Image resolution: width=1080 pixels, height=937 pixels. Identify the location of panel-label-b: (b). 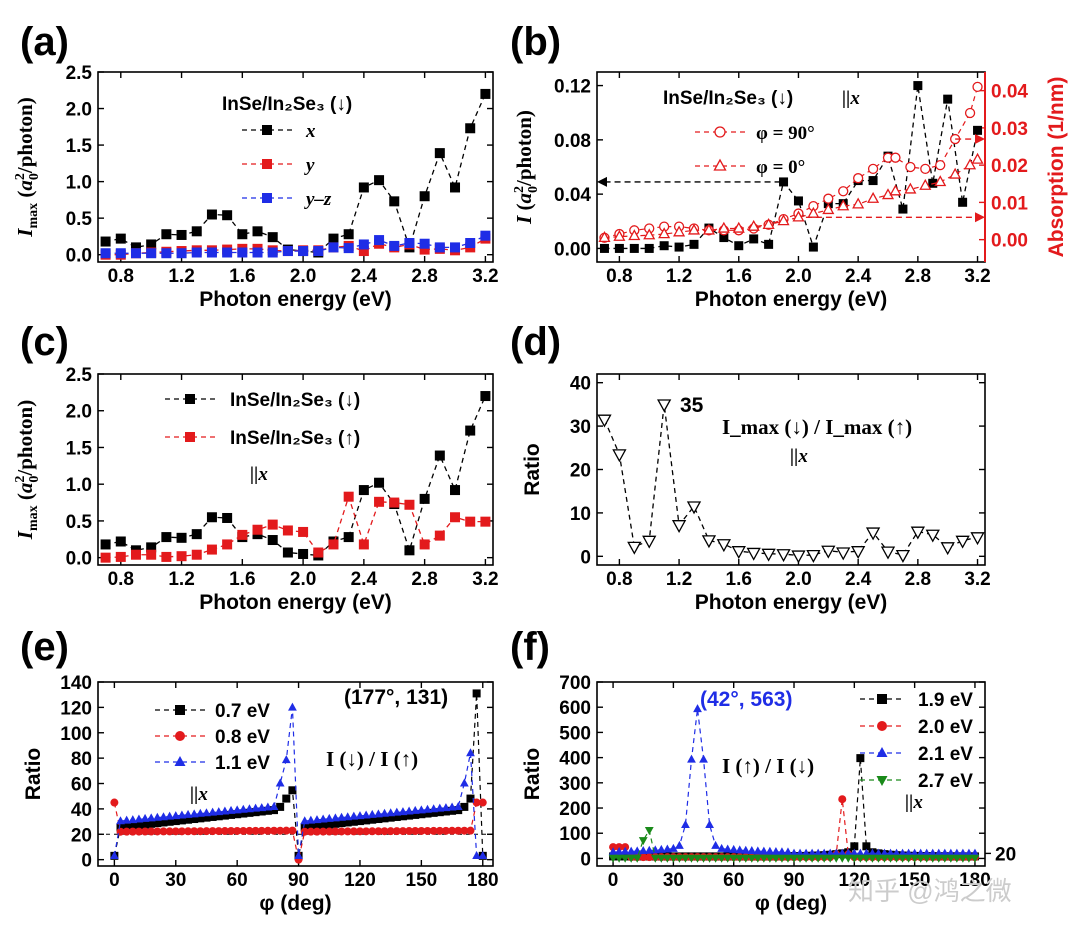
(535, 42).